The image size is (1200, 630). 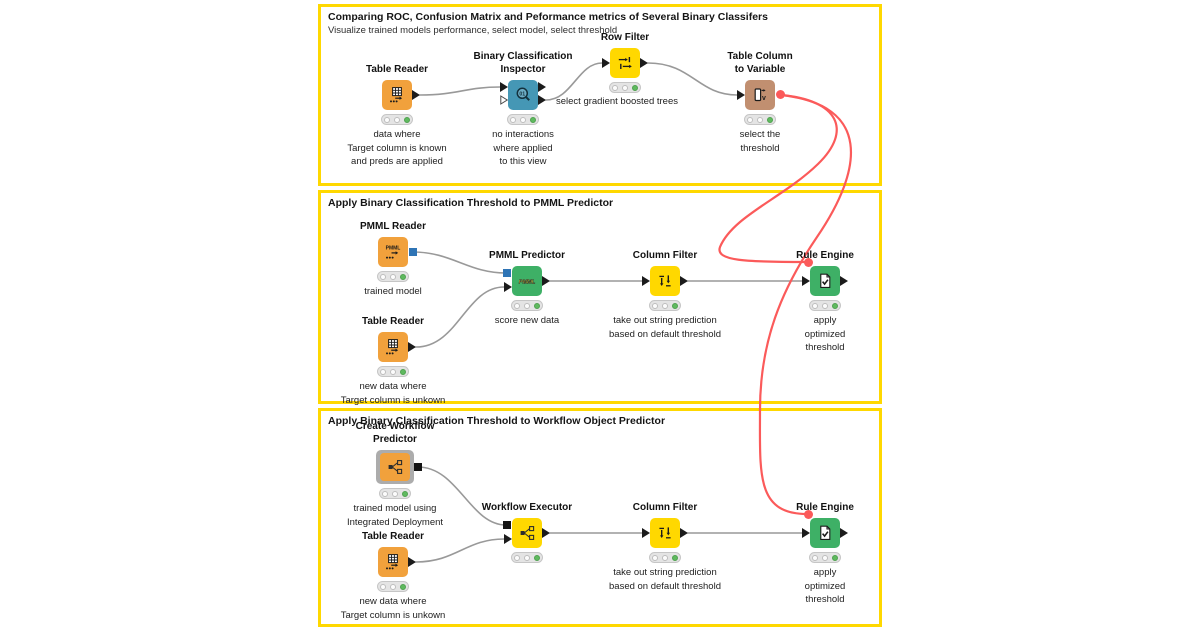 I want to click on node-label: PMML Predictor, so click(x=527, y=255).